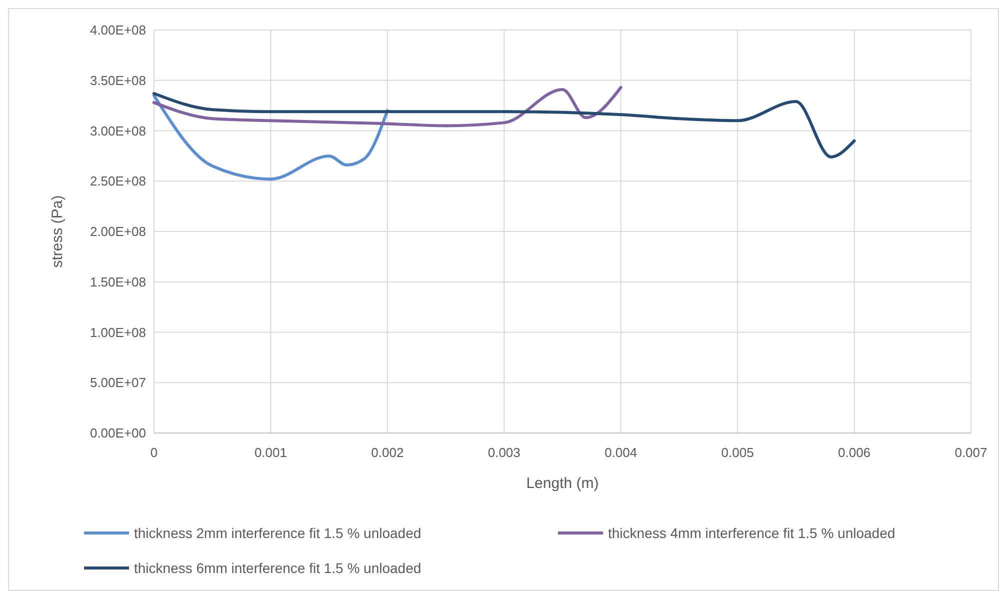 The width and height of the screenshot is (999, 591). What do you see at coordinates (118, 231) in the screenshot?
I see `y-tick-label: 2.00E+08` at bounding box center [118, 231].